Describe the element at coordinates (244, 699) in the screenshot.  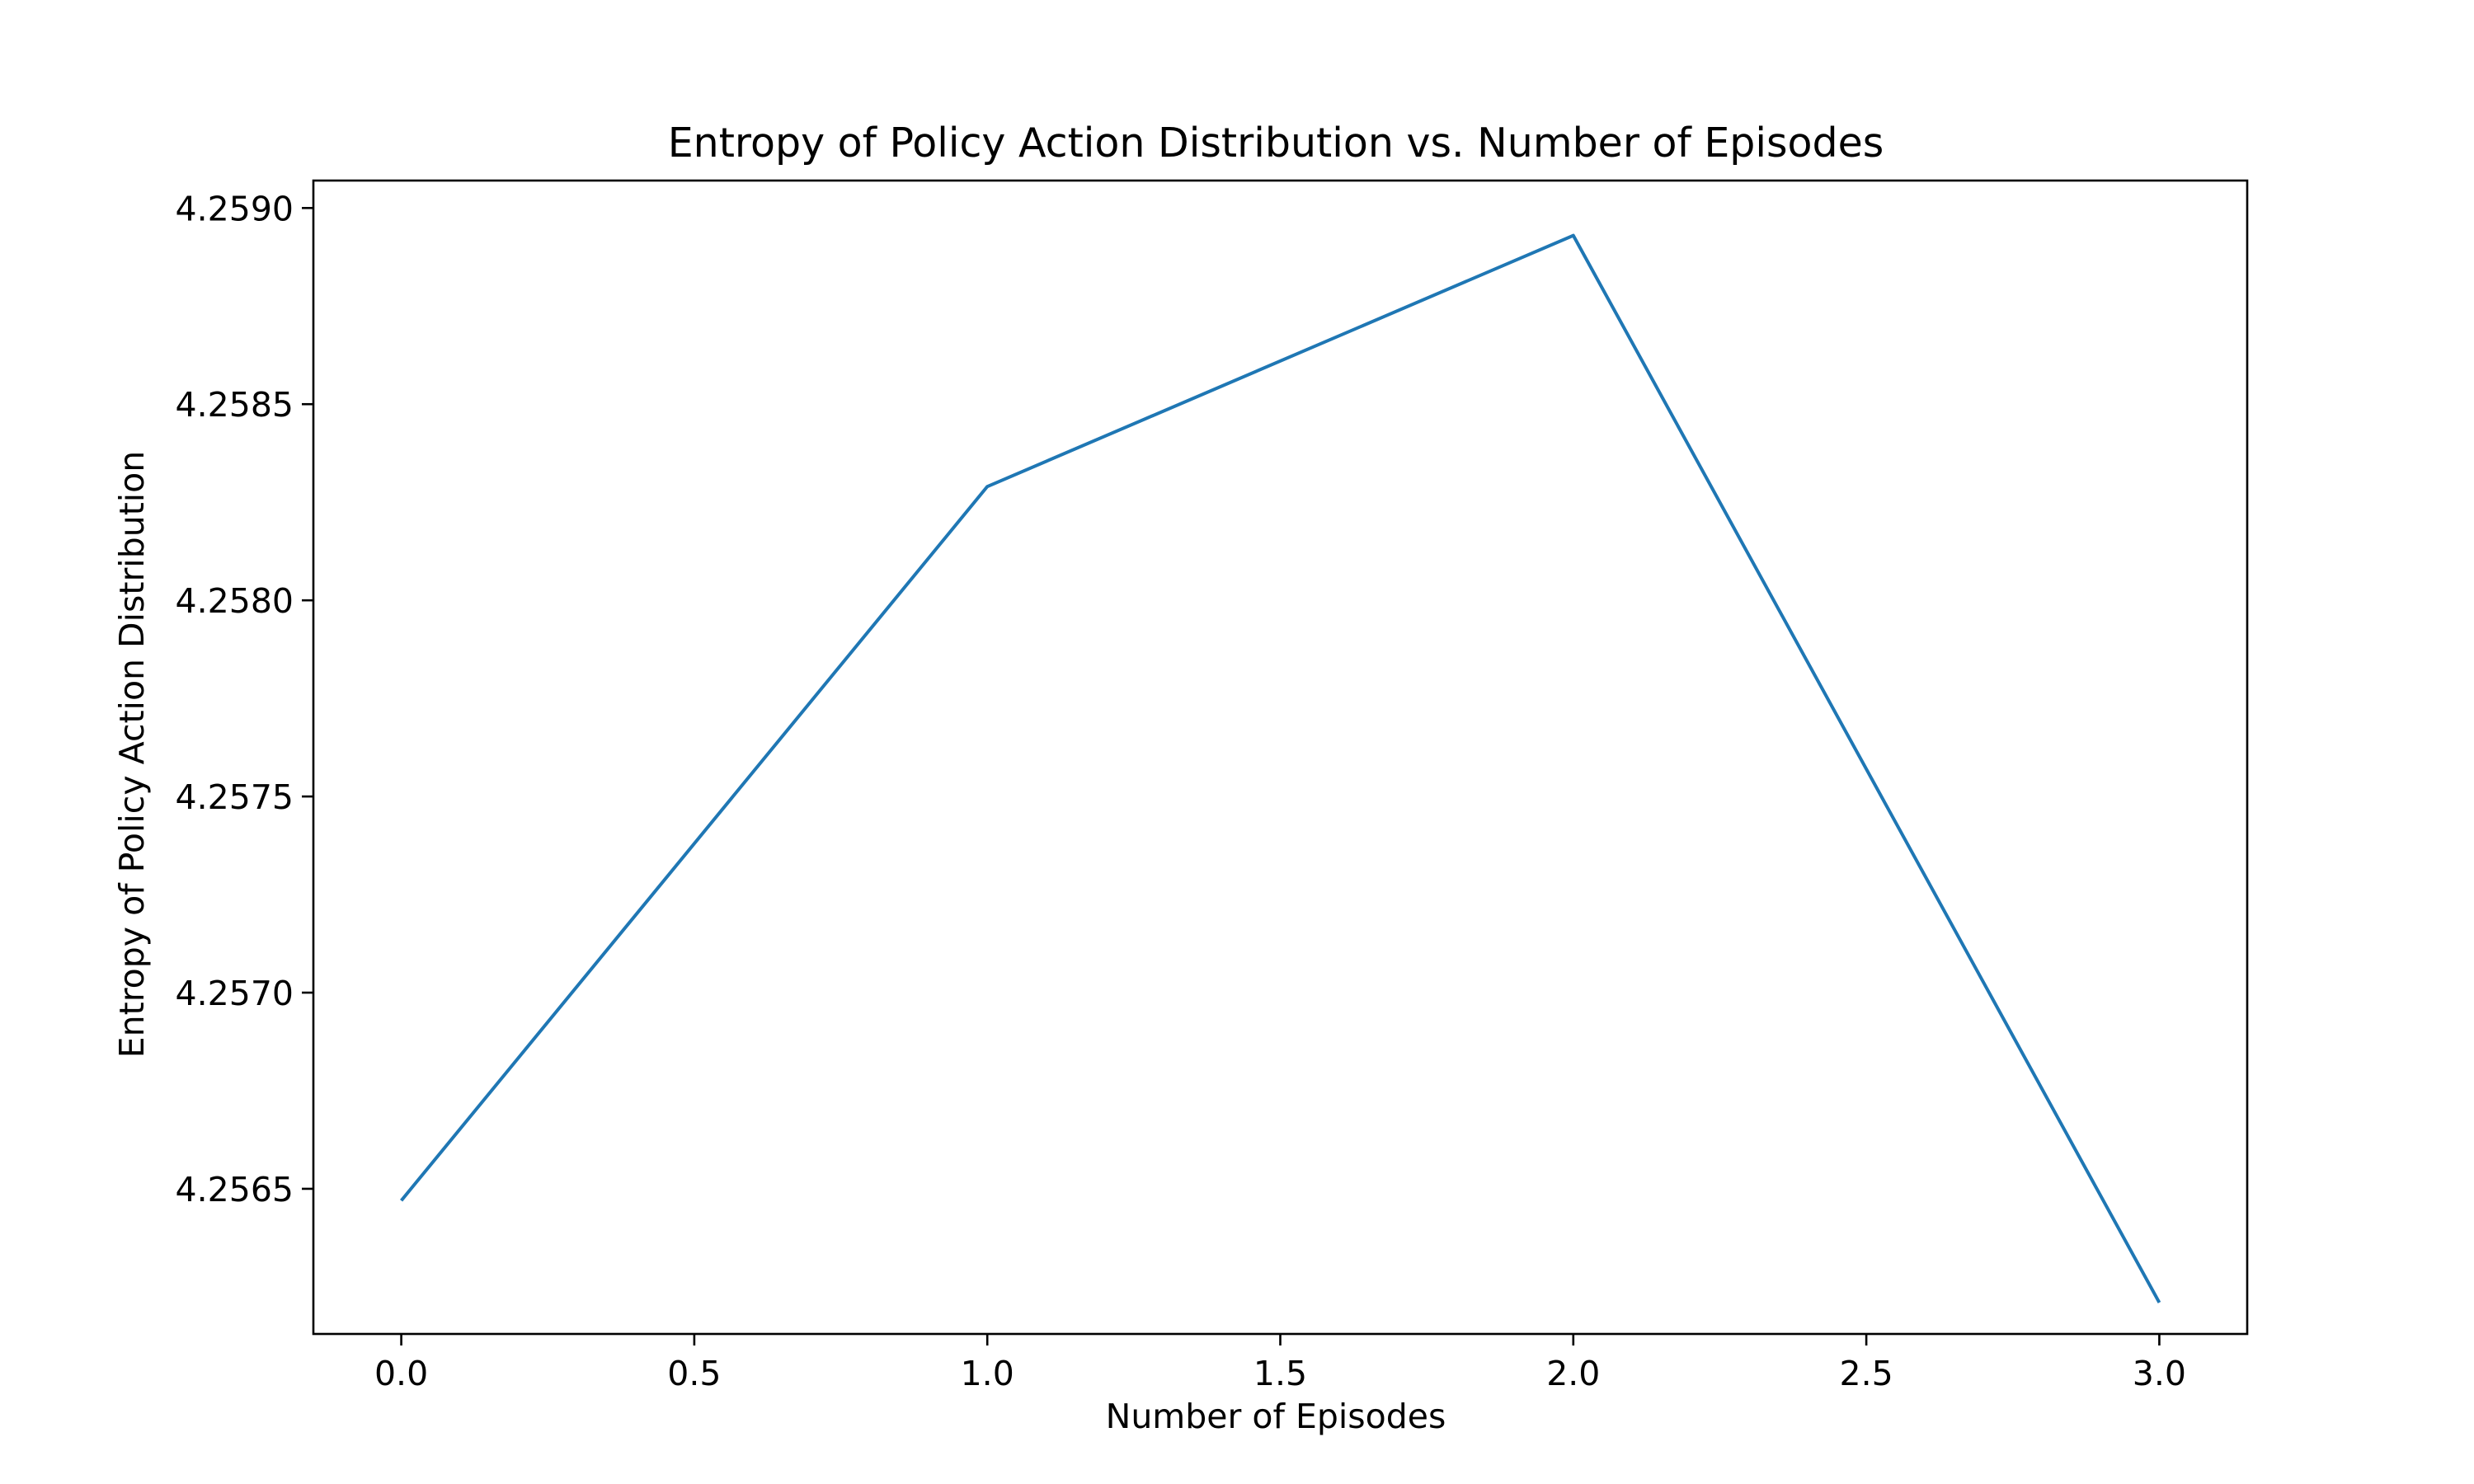
I see `y-axis: 4.2565 4.2570 4.2575 4.2580 4.2585 4.2590` at that location.